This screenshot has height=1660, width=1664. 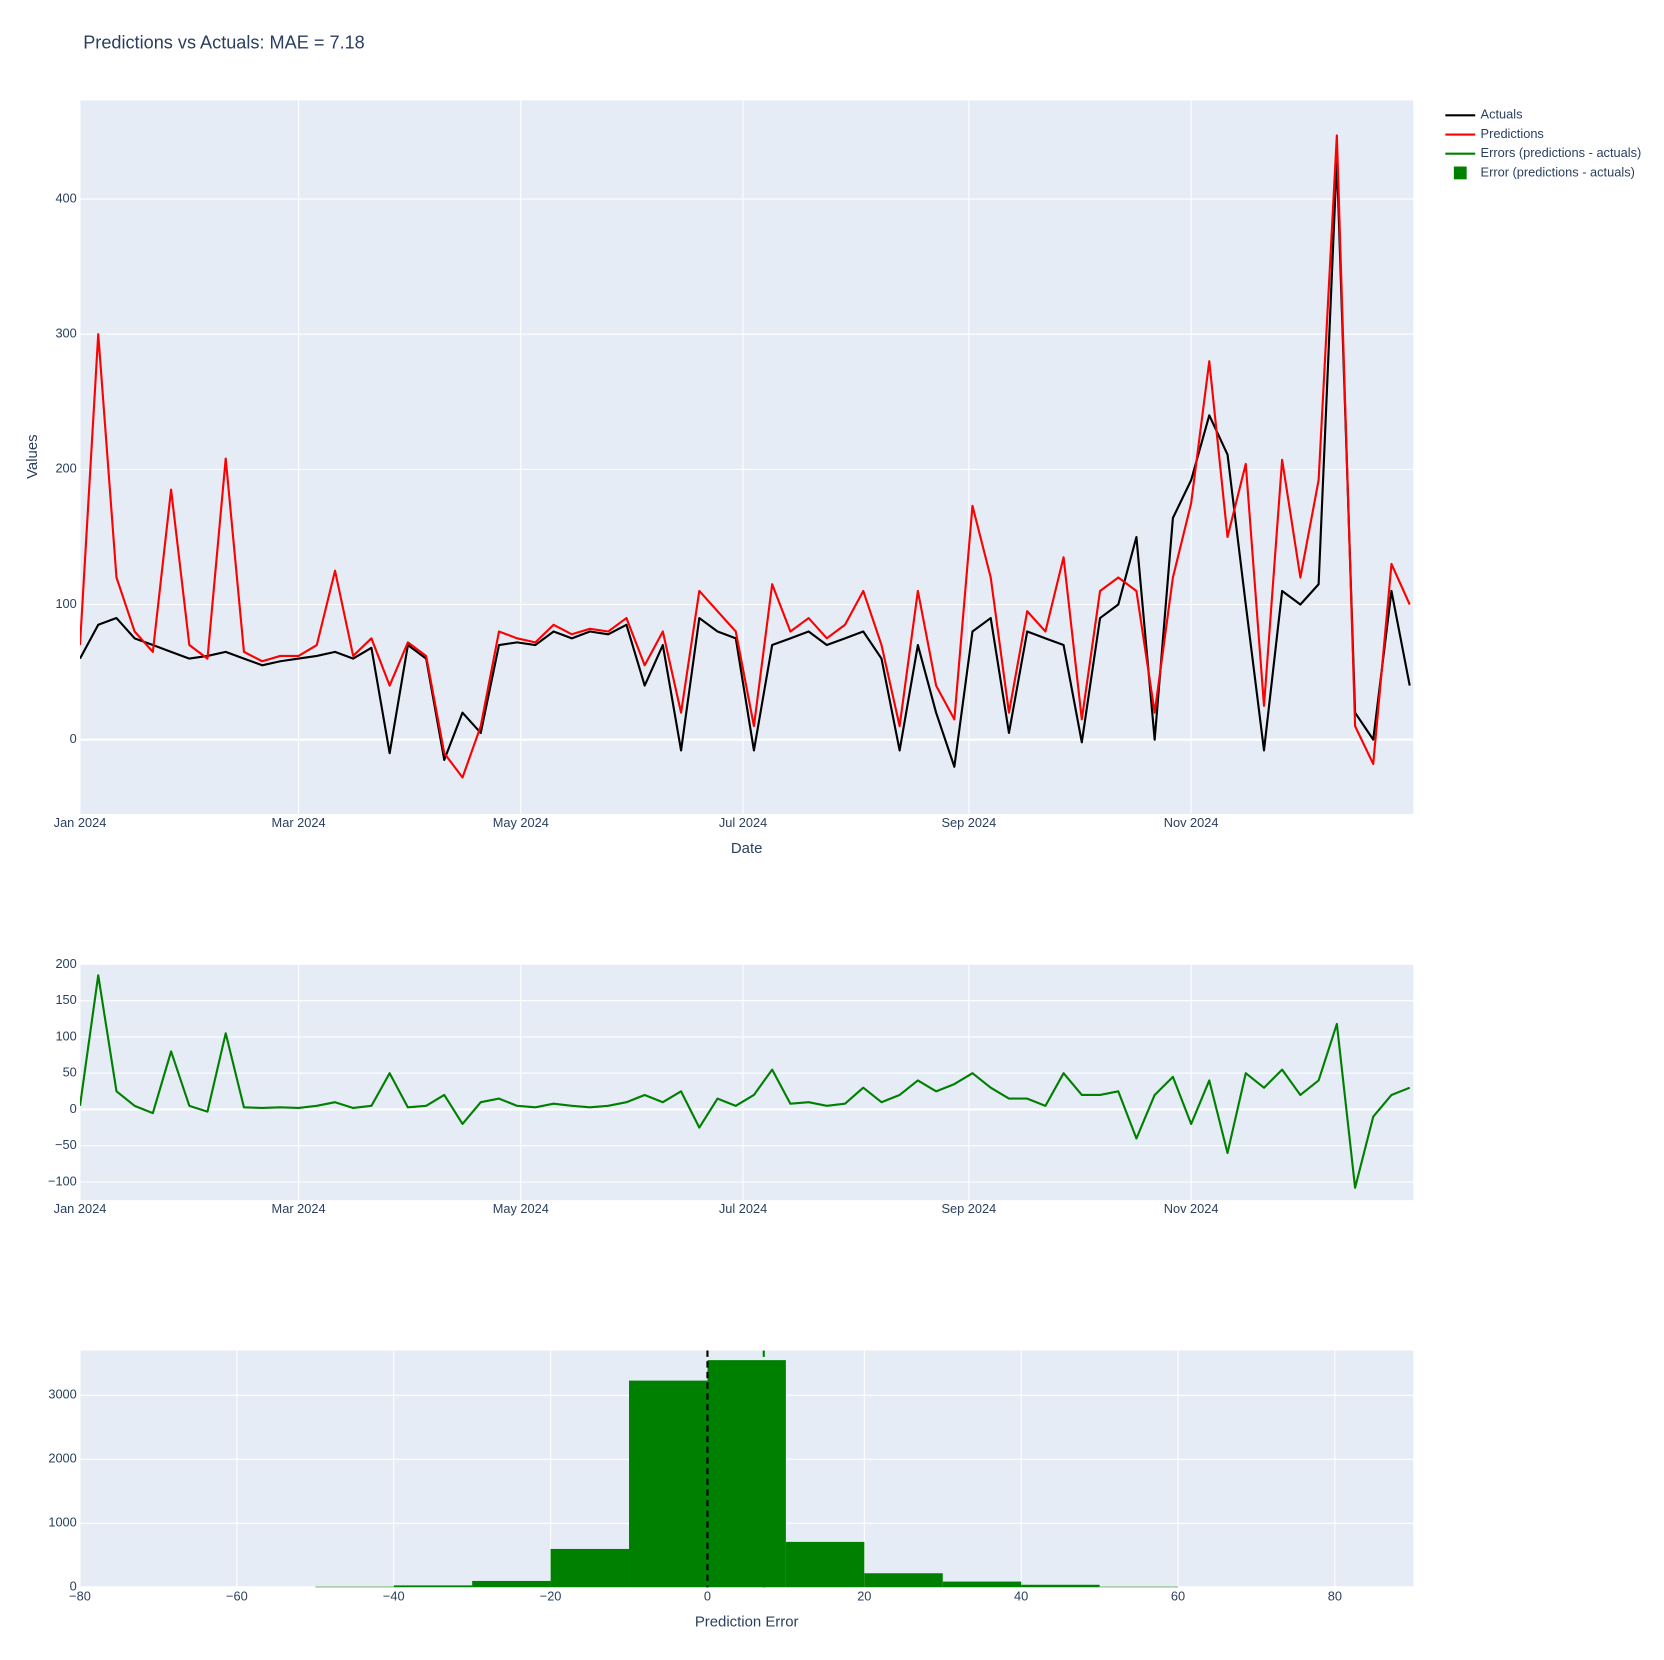 What do you see at coordinates (65, 999) in the screenshot?
I see `y-tick-label: 150` at bounding box center [65, 999].